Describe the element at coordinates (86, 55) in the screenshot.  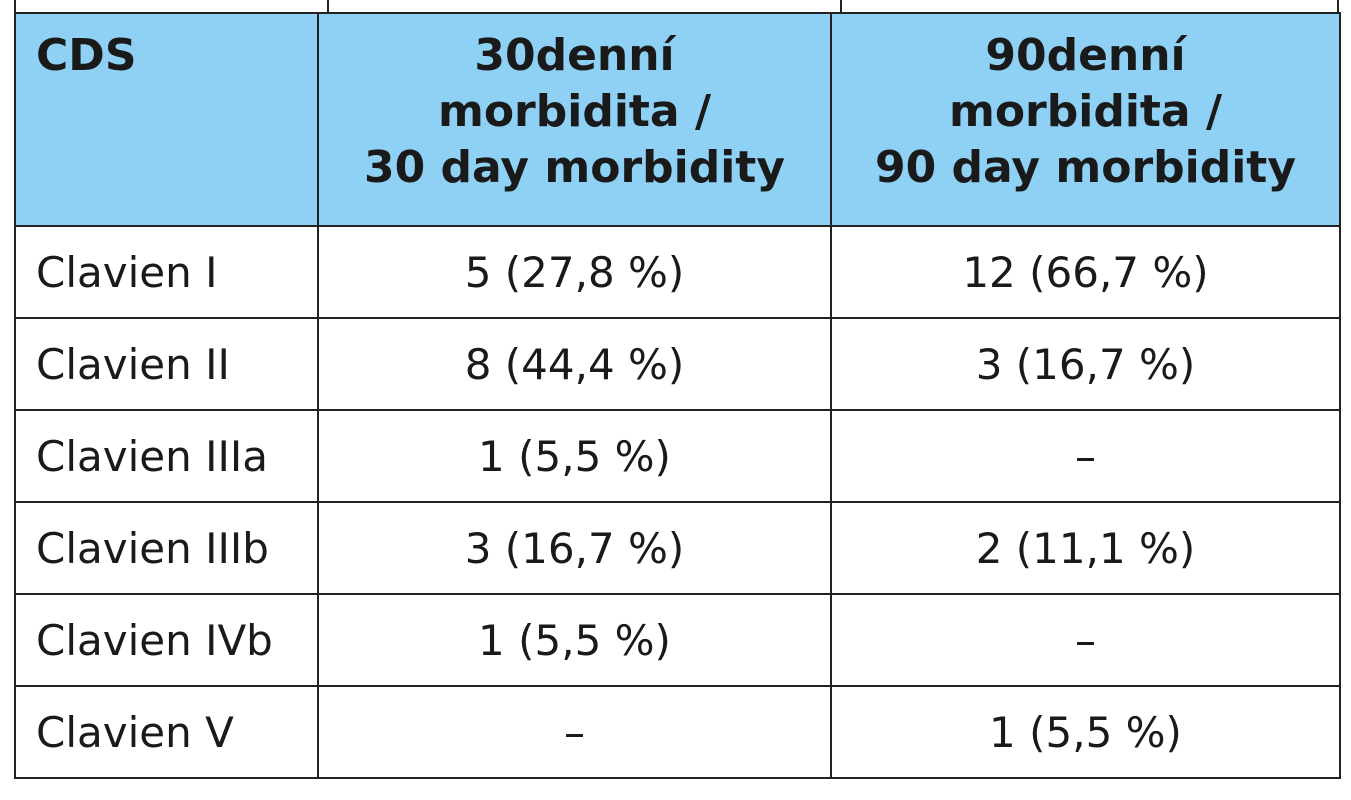
I see `header-cds-line: CDS` at that location.